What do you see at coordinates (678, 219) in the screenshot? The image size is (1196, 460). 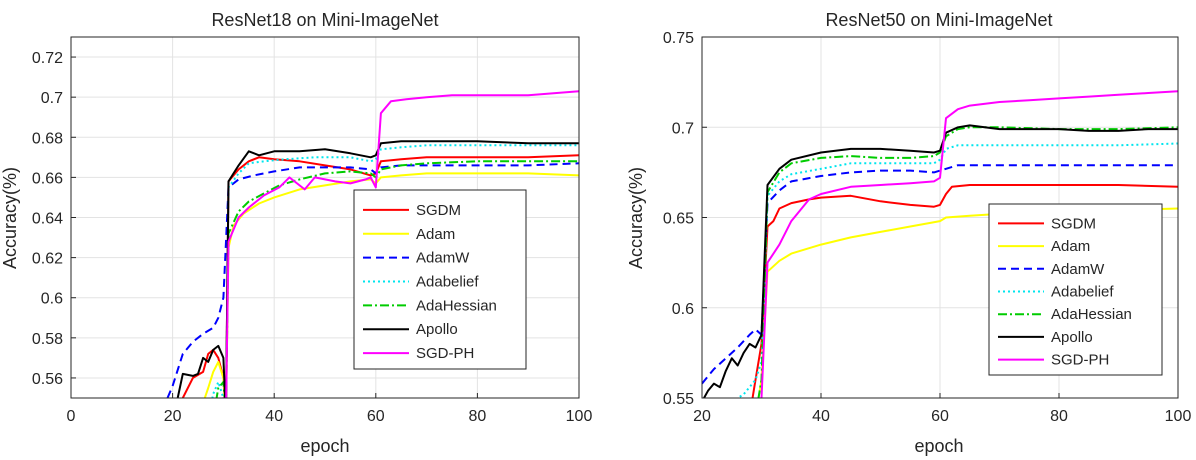 I see `y-tick-label: 0.65` at bounding box center [678, 219].